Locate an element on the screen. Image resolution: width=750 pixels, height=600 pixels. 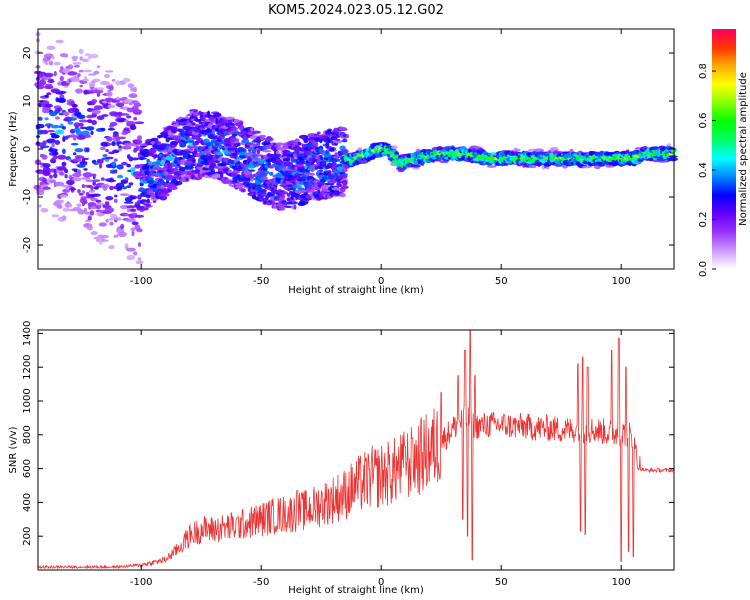
x-tick-label: -100 is located at coordinates (141, 281).